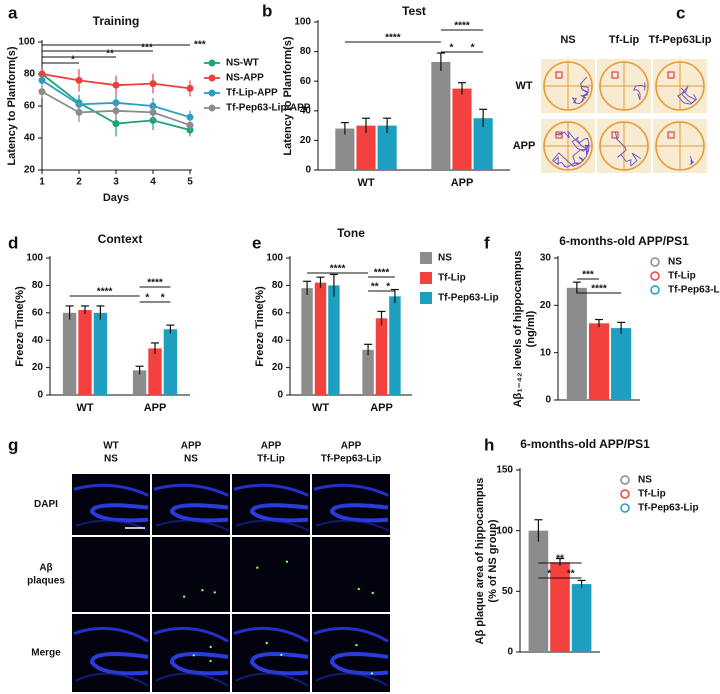 Image resolution: width=720 pixels, height=694 pixels. I want to click on legend-label: Tf-Pep63-Lip-APP, so click(268, 108).